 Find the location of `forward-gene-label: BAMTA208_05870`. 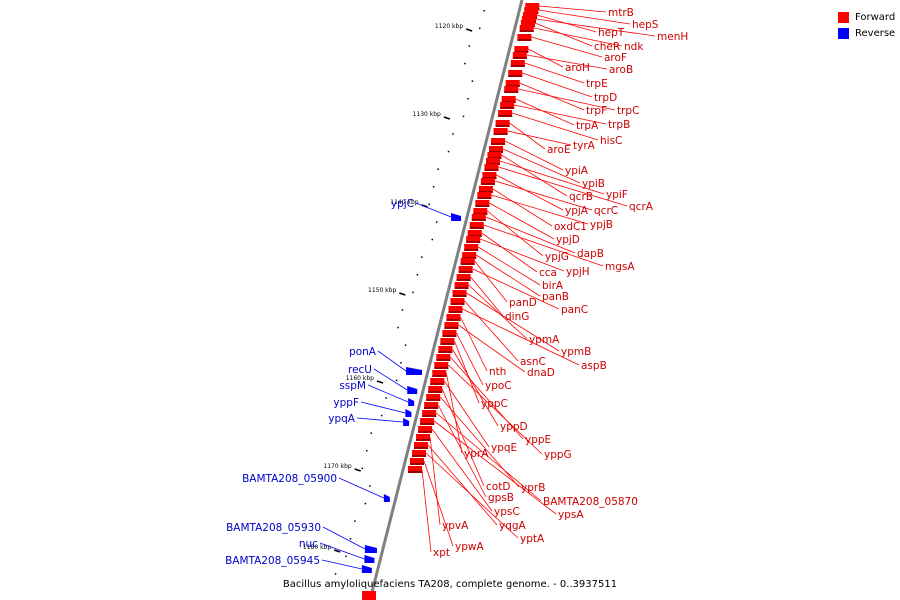

forward-gene-label: BAMTA208_05870 is located at coordinates (590, 502).